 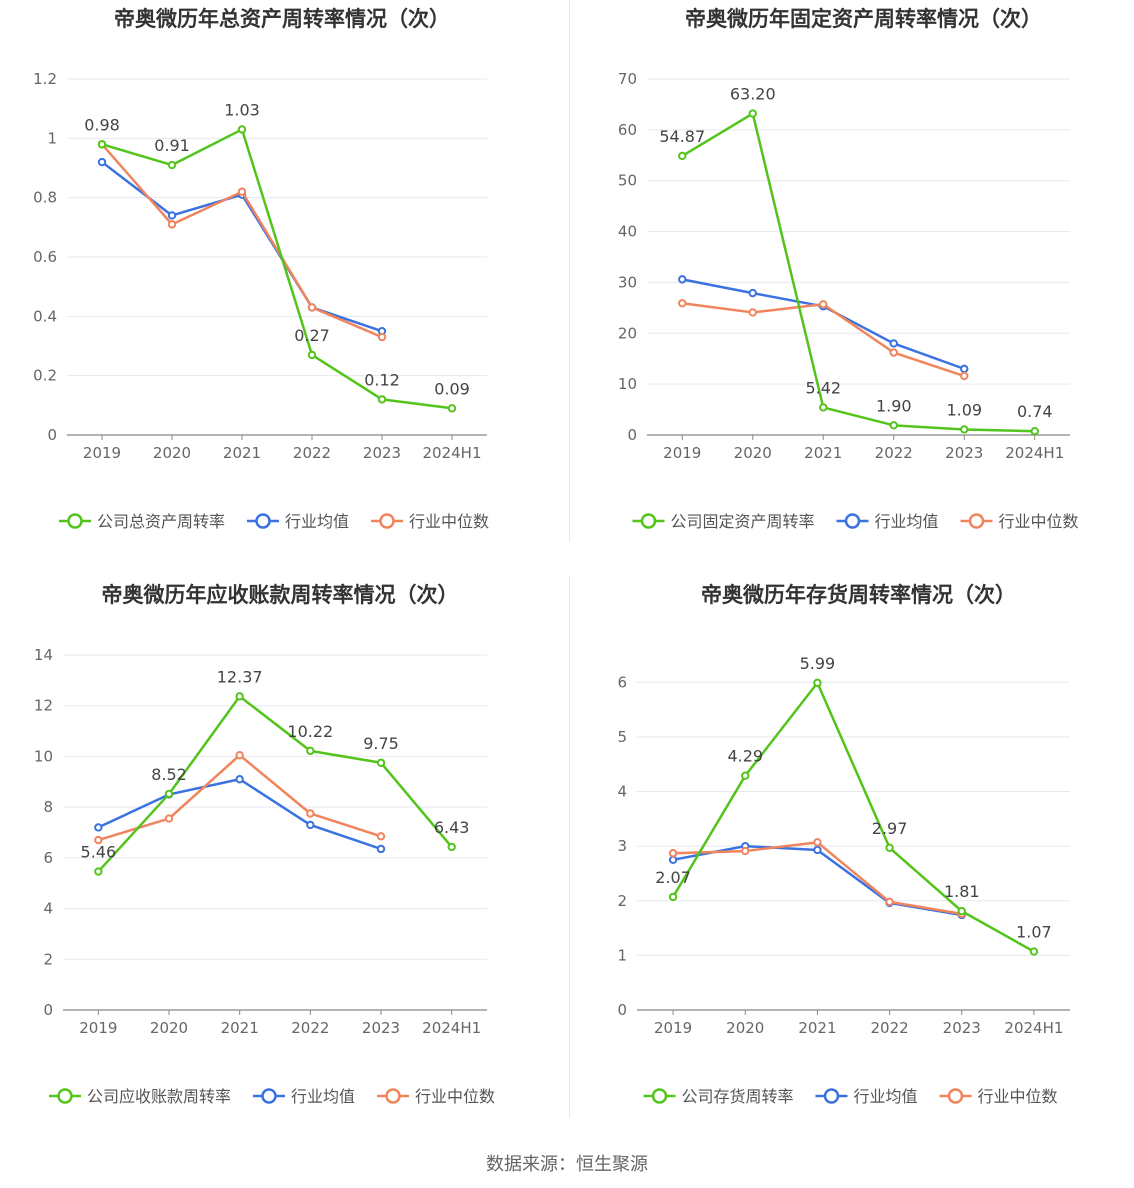 What do you see at coordinates (964, 409) in the screenshot?
I see `data-label: 1.09` at bounding box center [964, 409].